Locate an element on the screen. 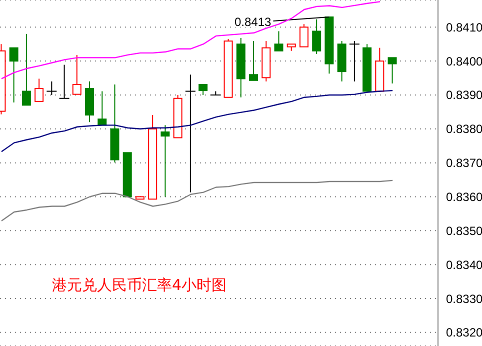 This screenshot has width=482, height=346. annotation: 0.8413 is located at coordinates (253, 21).